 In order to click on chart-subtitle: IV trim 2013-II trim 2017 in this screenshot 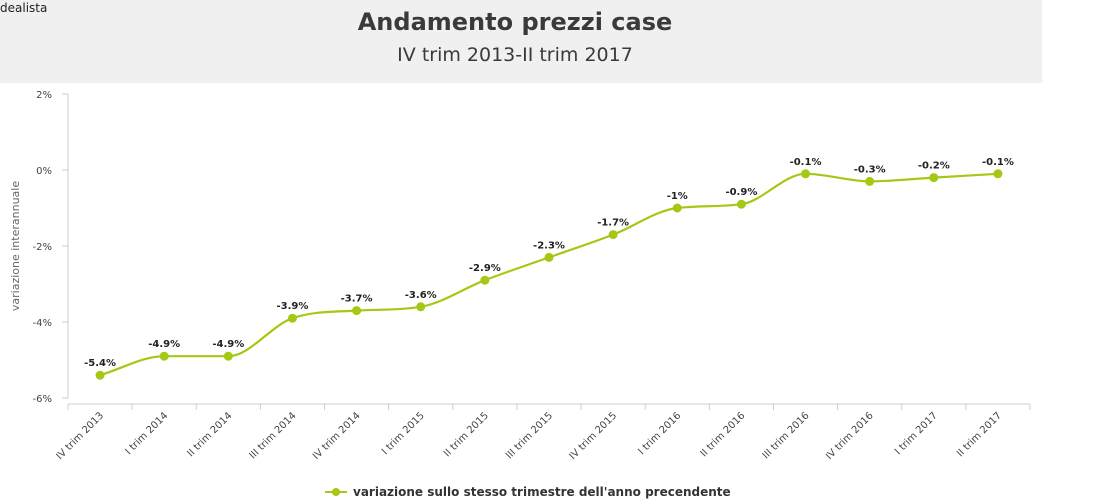, I will do `click(515, 55)`.